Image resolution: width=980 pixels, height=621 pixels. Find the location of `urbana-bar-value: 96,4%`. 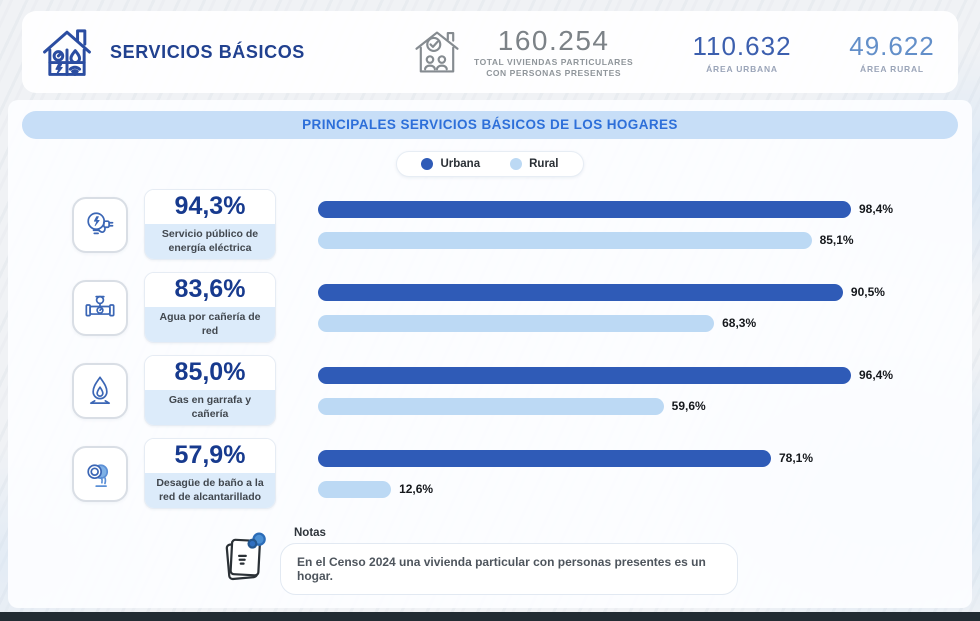

urbana-bar-value: 96,4% is located at coordinates (876, 375).